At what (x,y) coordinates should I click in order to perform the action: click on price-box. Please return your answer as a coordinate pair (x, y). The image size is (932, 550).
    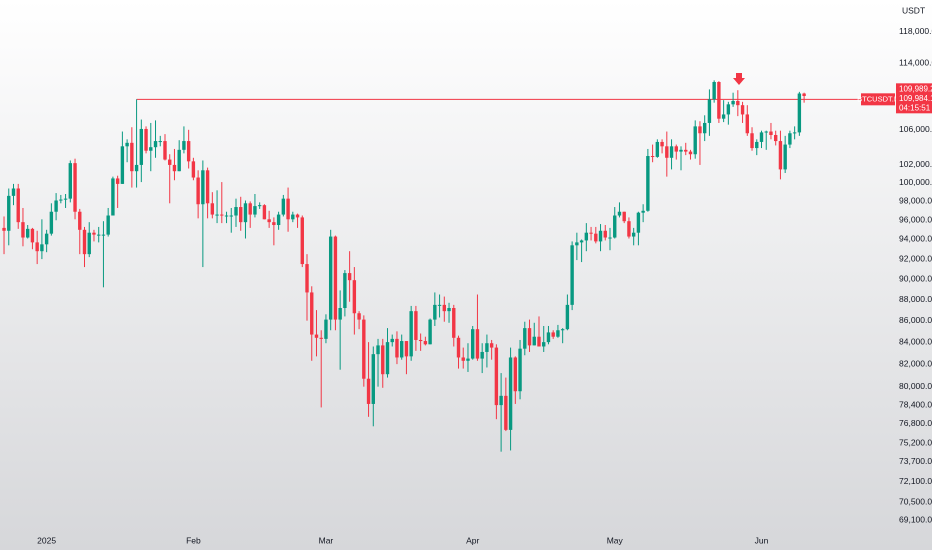
    Looking at the image, I should click on (914, 98).